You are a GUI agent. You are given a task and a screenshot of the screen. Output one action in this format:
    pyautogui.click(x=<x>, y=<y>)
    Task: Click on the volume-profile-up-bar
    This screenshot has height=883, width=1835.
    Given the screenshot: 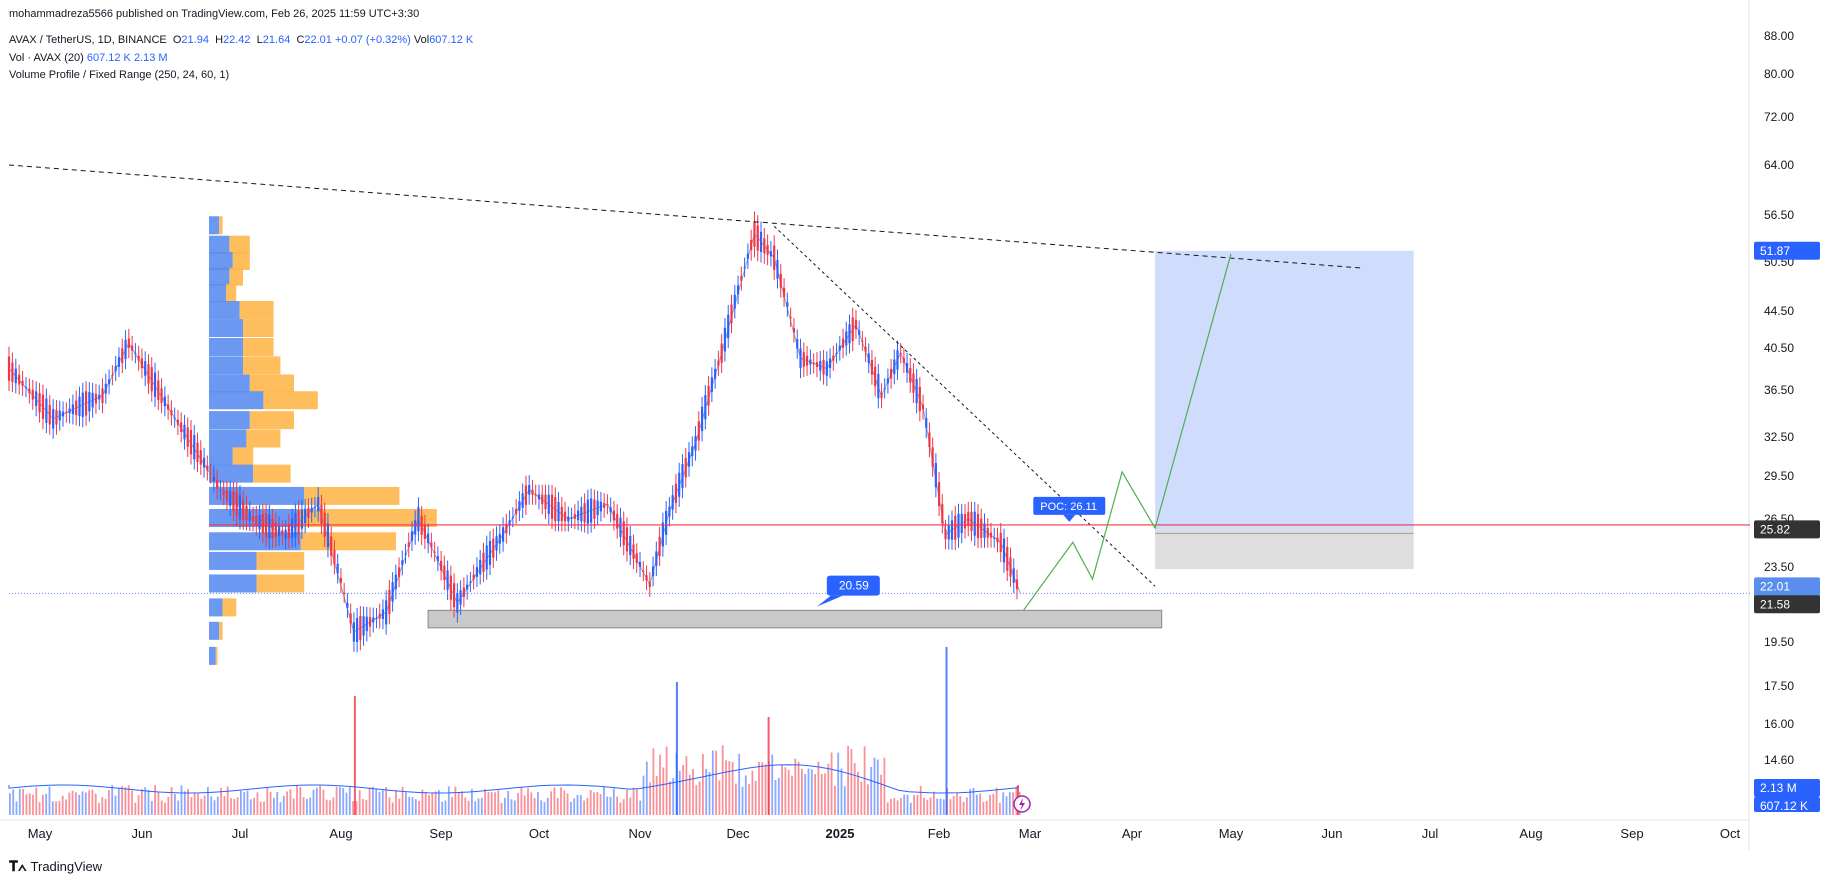 What is the action you would take?
    pyautogui.click(x=236, y=400)
    